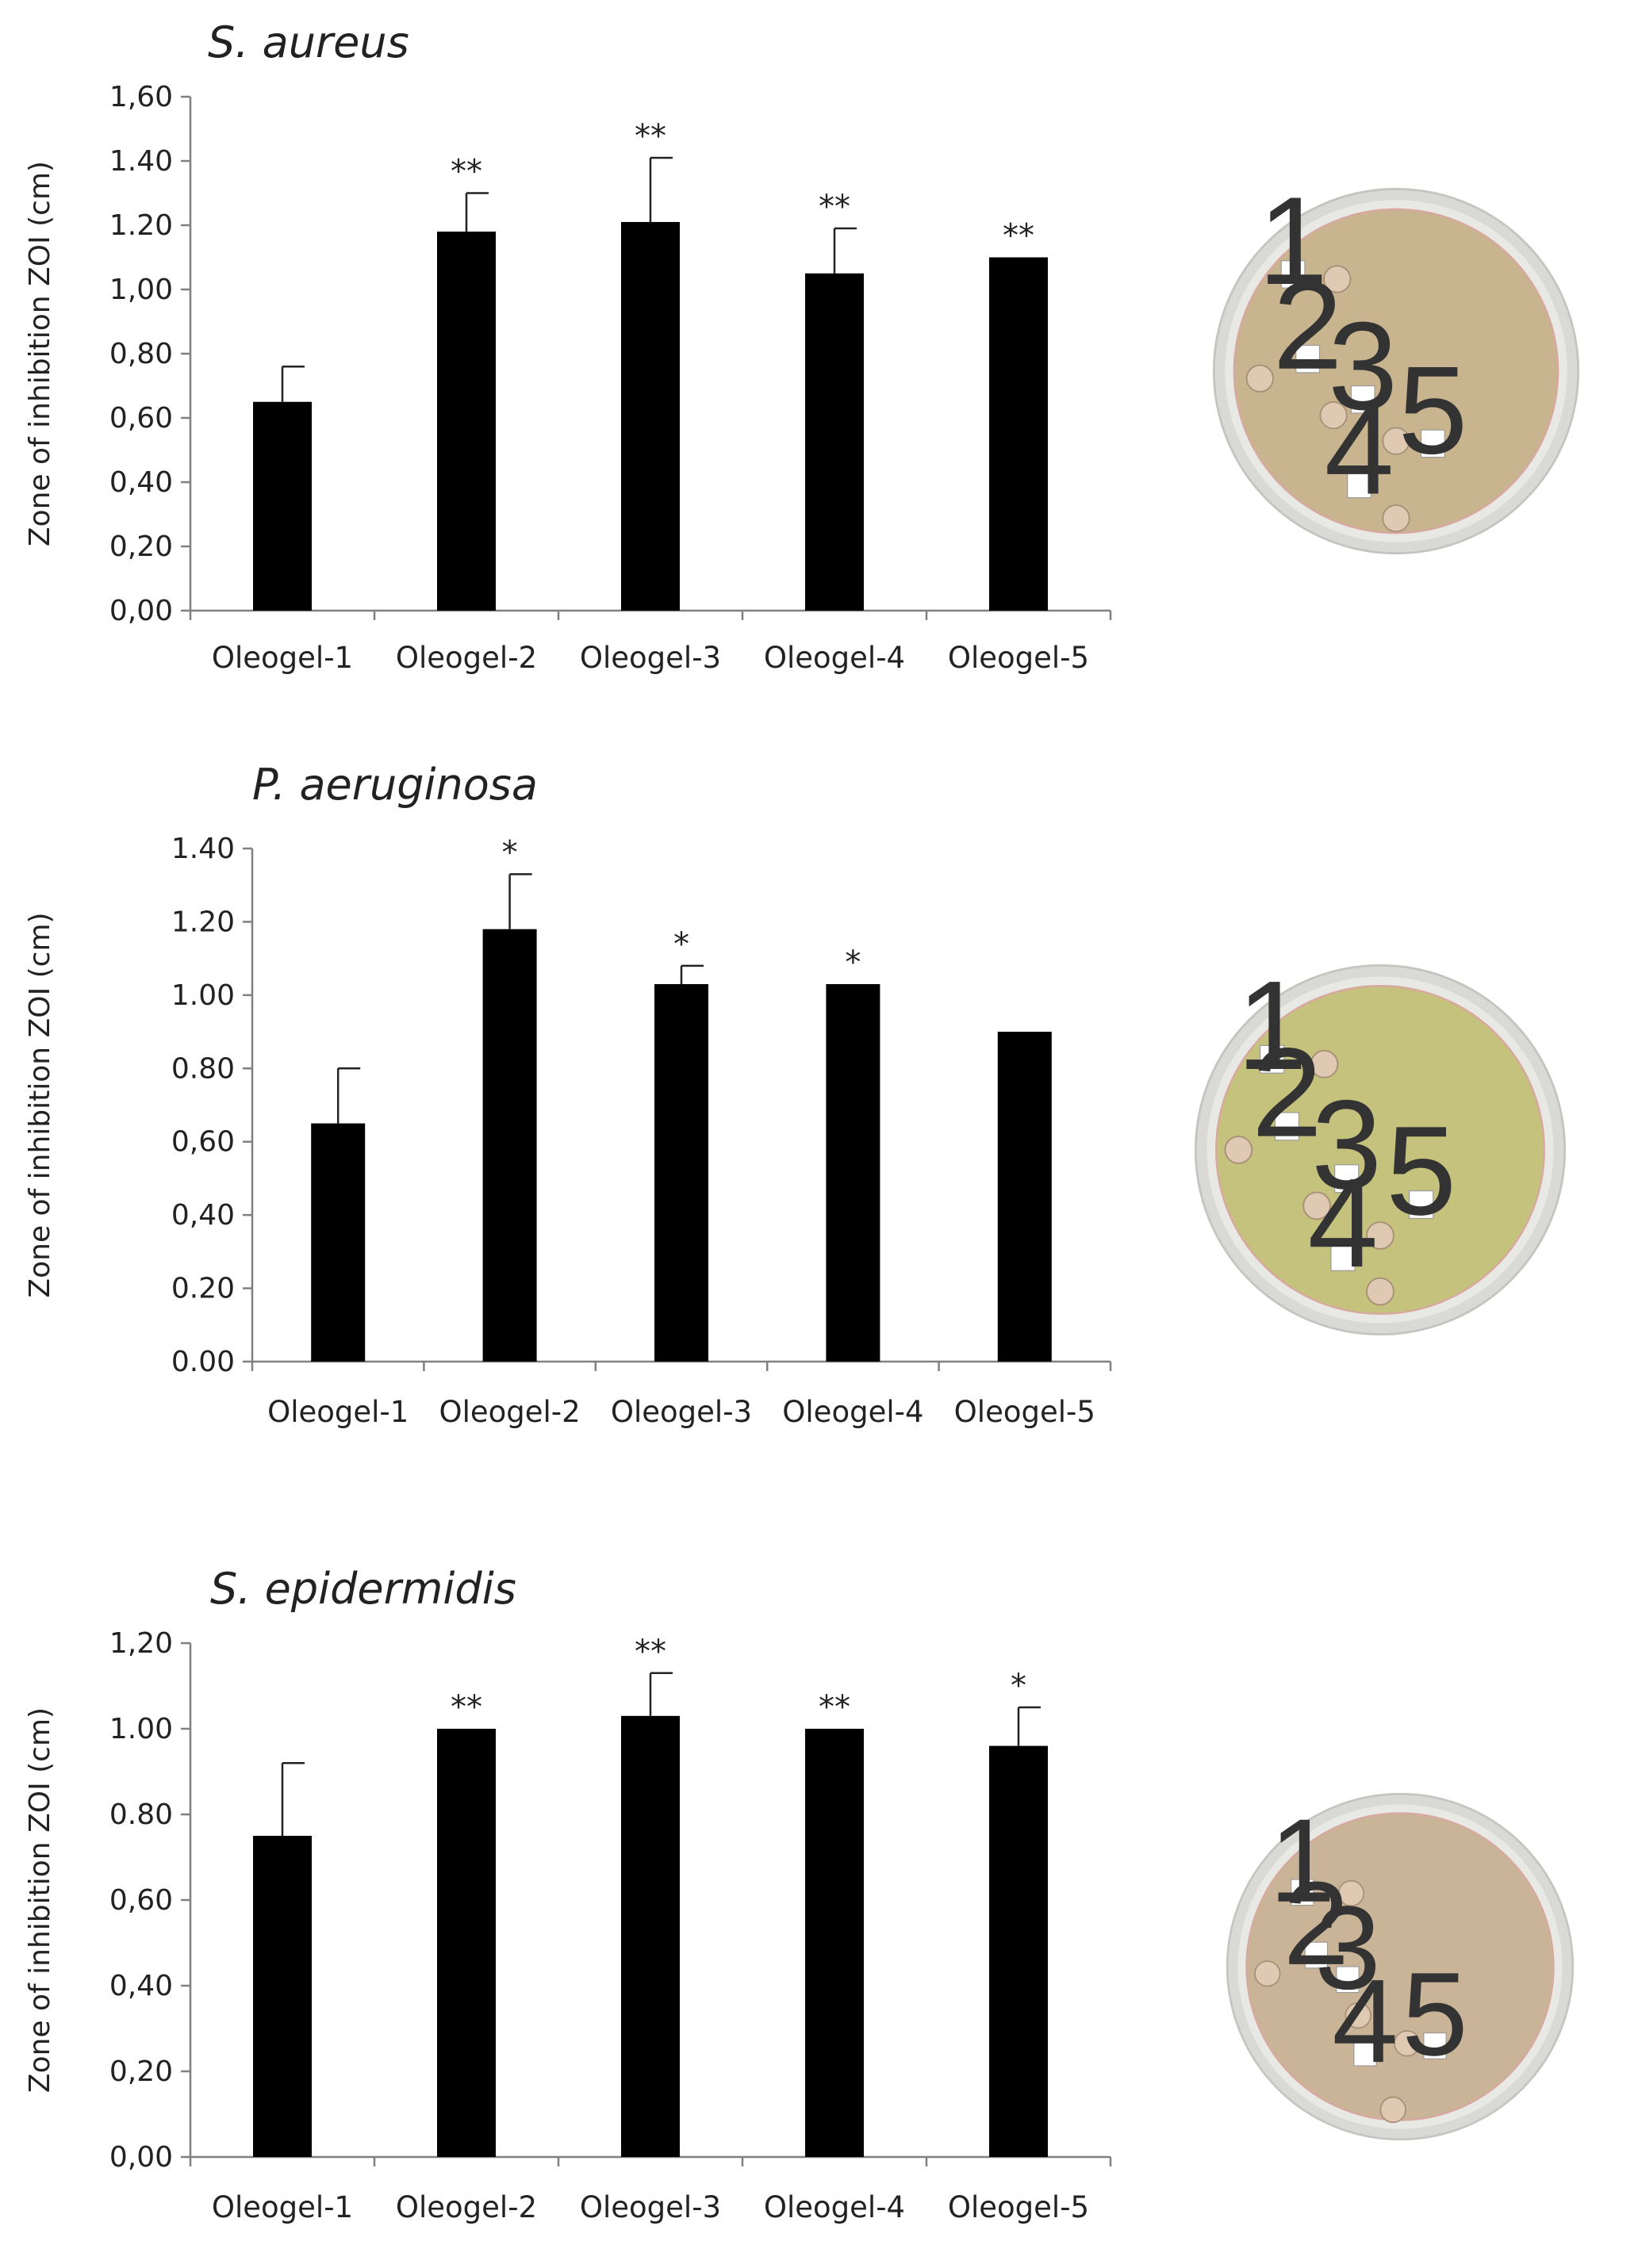  Describe the element at coordinates (141, 354) in the screenshot. I see `y-tick-label: 0,80` at that location.